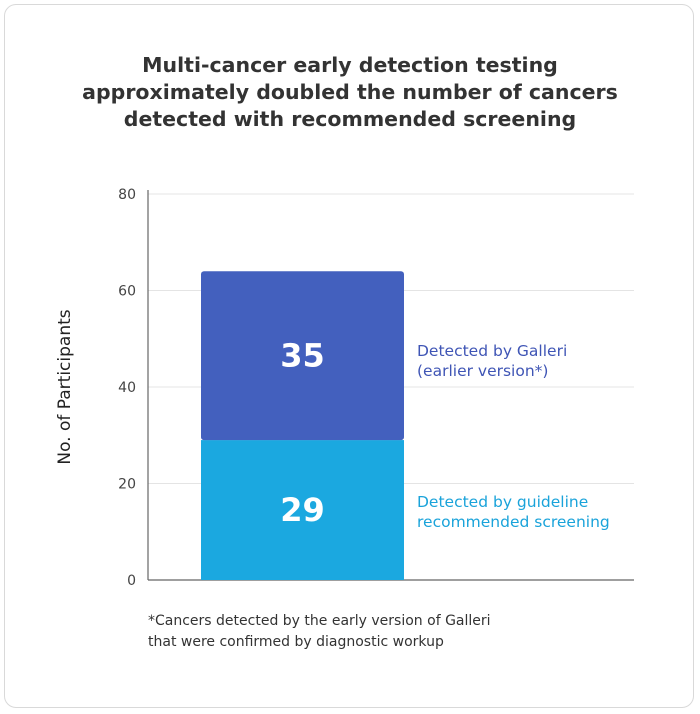 The image size is (700, 714). I want to click on series-label-guideline-screening-line-1: Detected by guideline, so click(502, 502).